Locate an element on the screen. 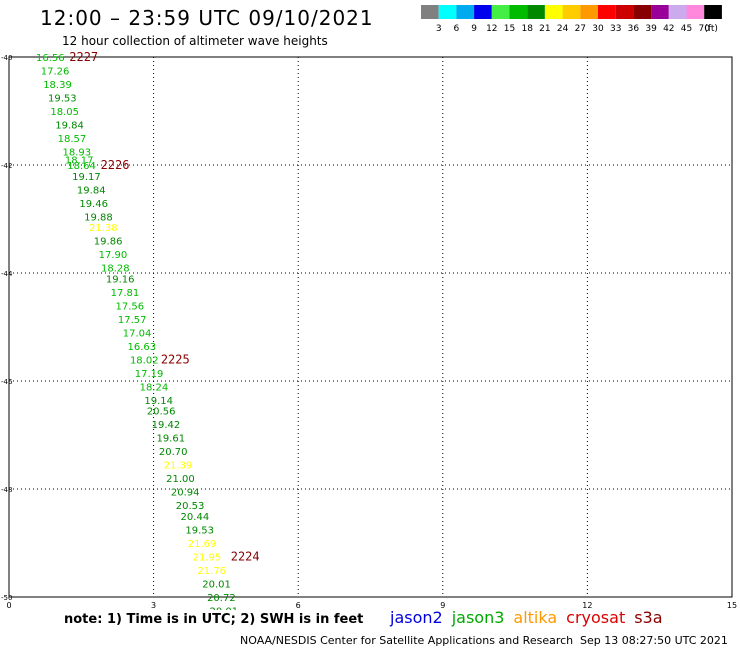 This screenshot has width=740, height=650. swh-value: 18.57 is located at coordinates (72, 139).